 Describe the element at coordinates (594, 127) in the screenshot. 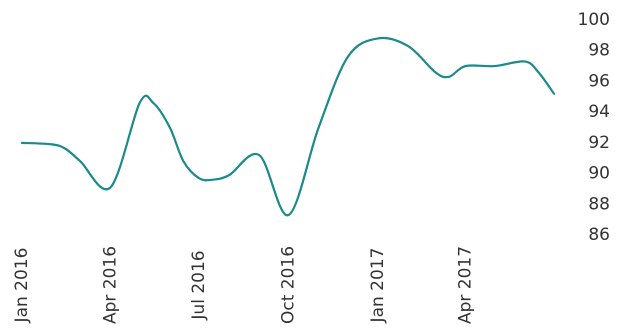

I see `y-axis: 86 88 90 92 94 96 98 100` at that location.